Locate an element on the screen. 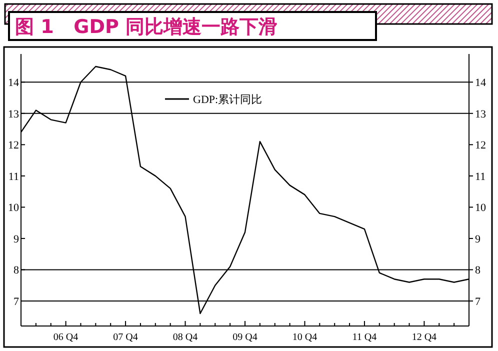 This screenshot has height=351, width=498. y-tick-label: 9 is located at coordinates (17, 239).